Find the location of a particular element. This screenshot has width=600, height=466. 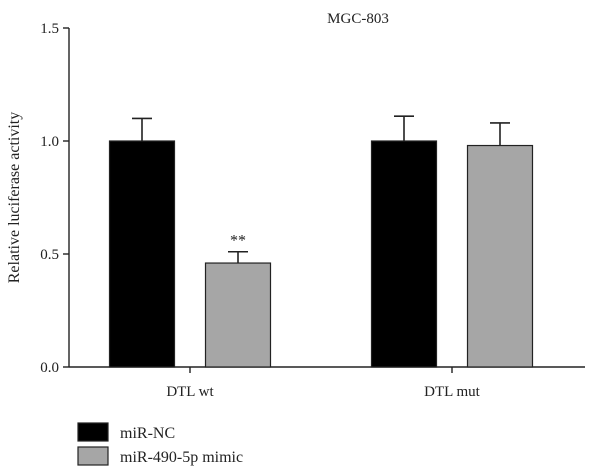

x-tick-label: DTL mut is located at coordinates (452, 392).